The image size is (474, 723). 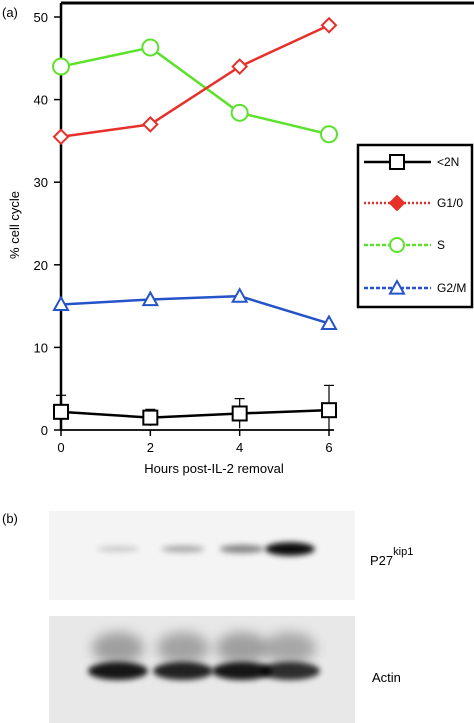 What do you see at coordinates (391, 557) in the screenshot?
I see `blot-label-p27: P27kip1` at bounding box center [391, 557].